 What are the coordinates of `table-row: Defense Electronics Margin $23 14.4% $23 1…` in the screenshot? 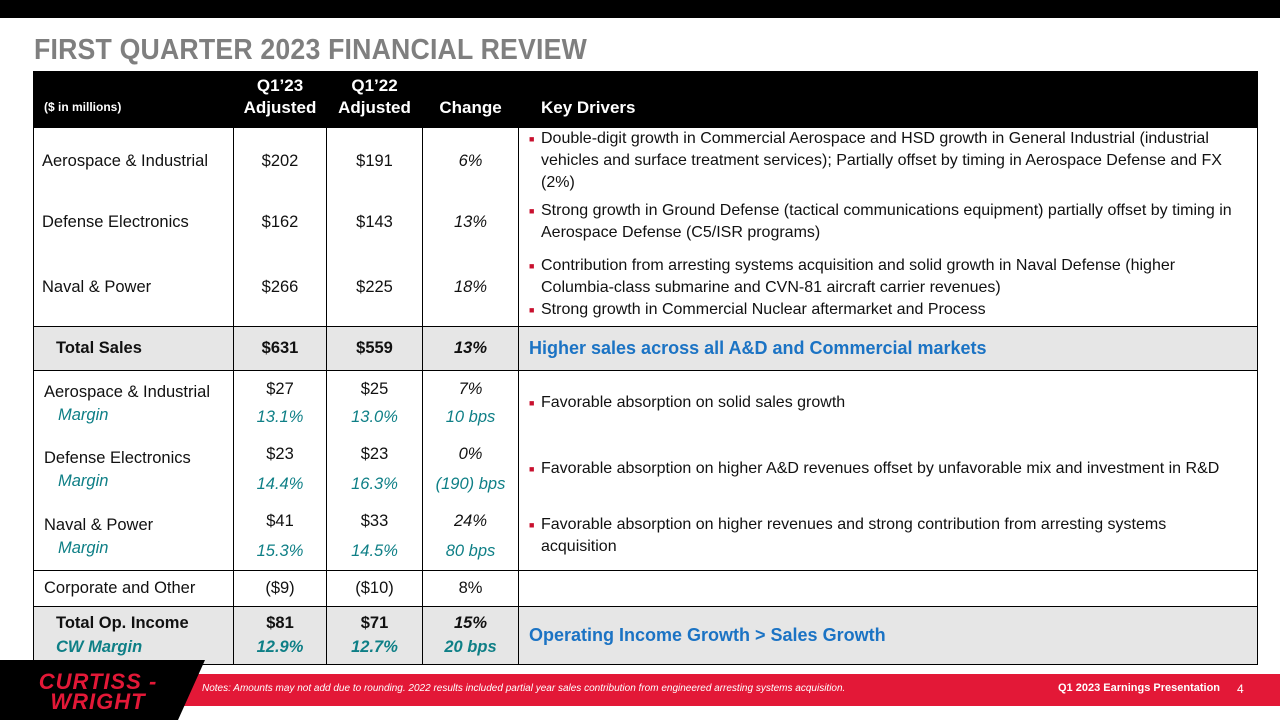 It's located at (645, 469).